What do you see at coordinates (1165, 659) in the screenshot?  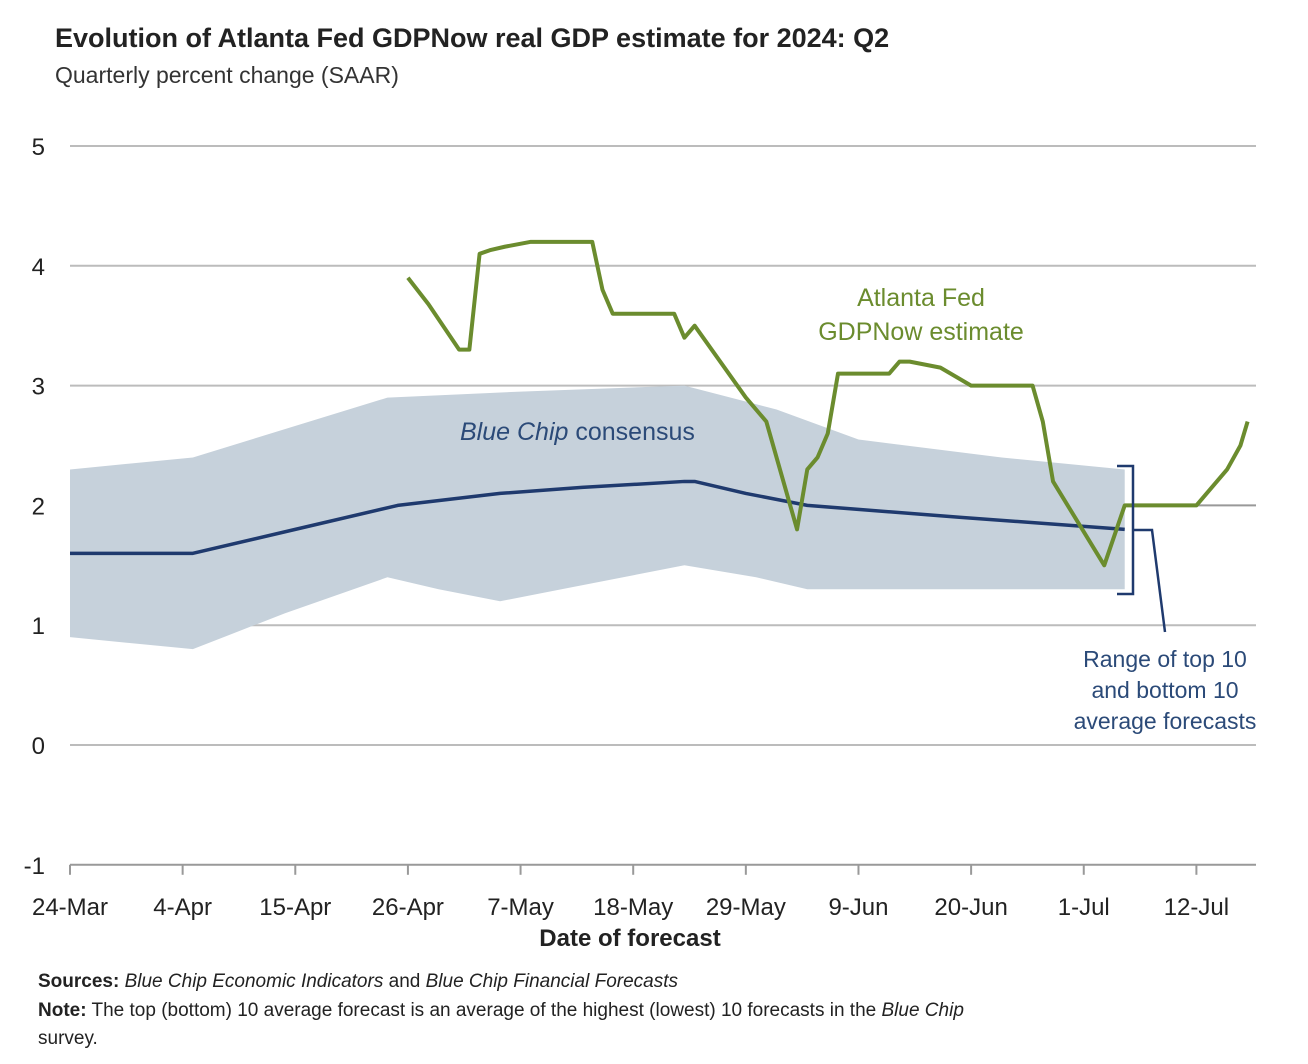 I see `range-label-line1: Range of top 10` at bounding box center [1165, 659].